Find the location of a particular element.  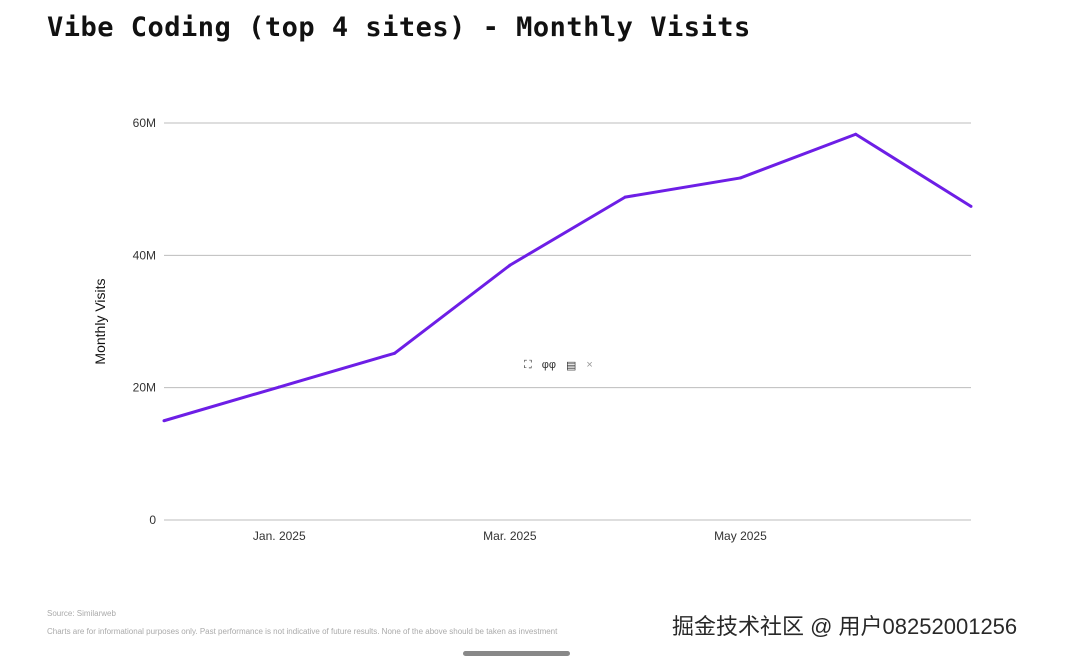

close-icon: × is located at coordinates (589, 365).